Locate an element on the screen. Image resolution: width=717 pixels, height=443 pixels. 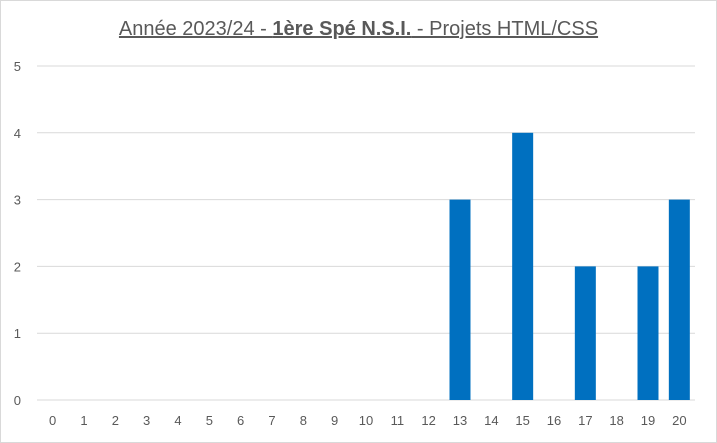
x-tick-label: 0 is located at coordinates (52, 420).